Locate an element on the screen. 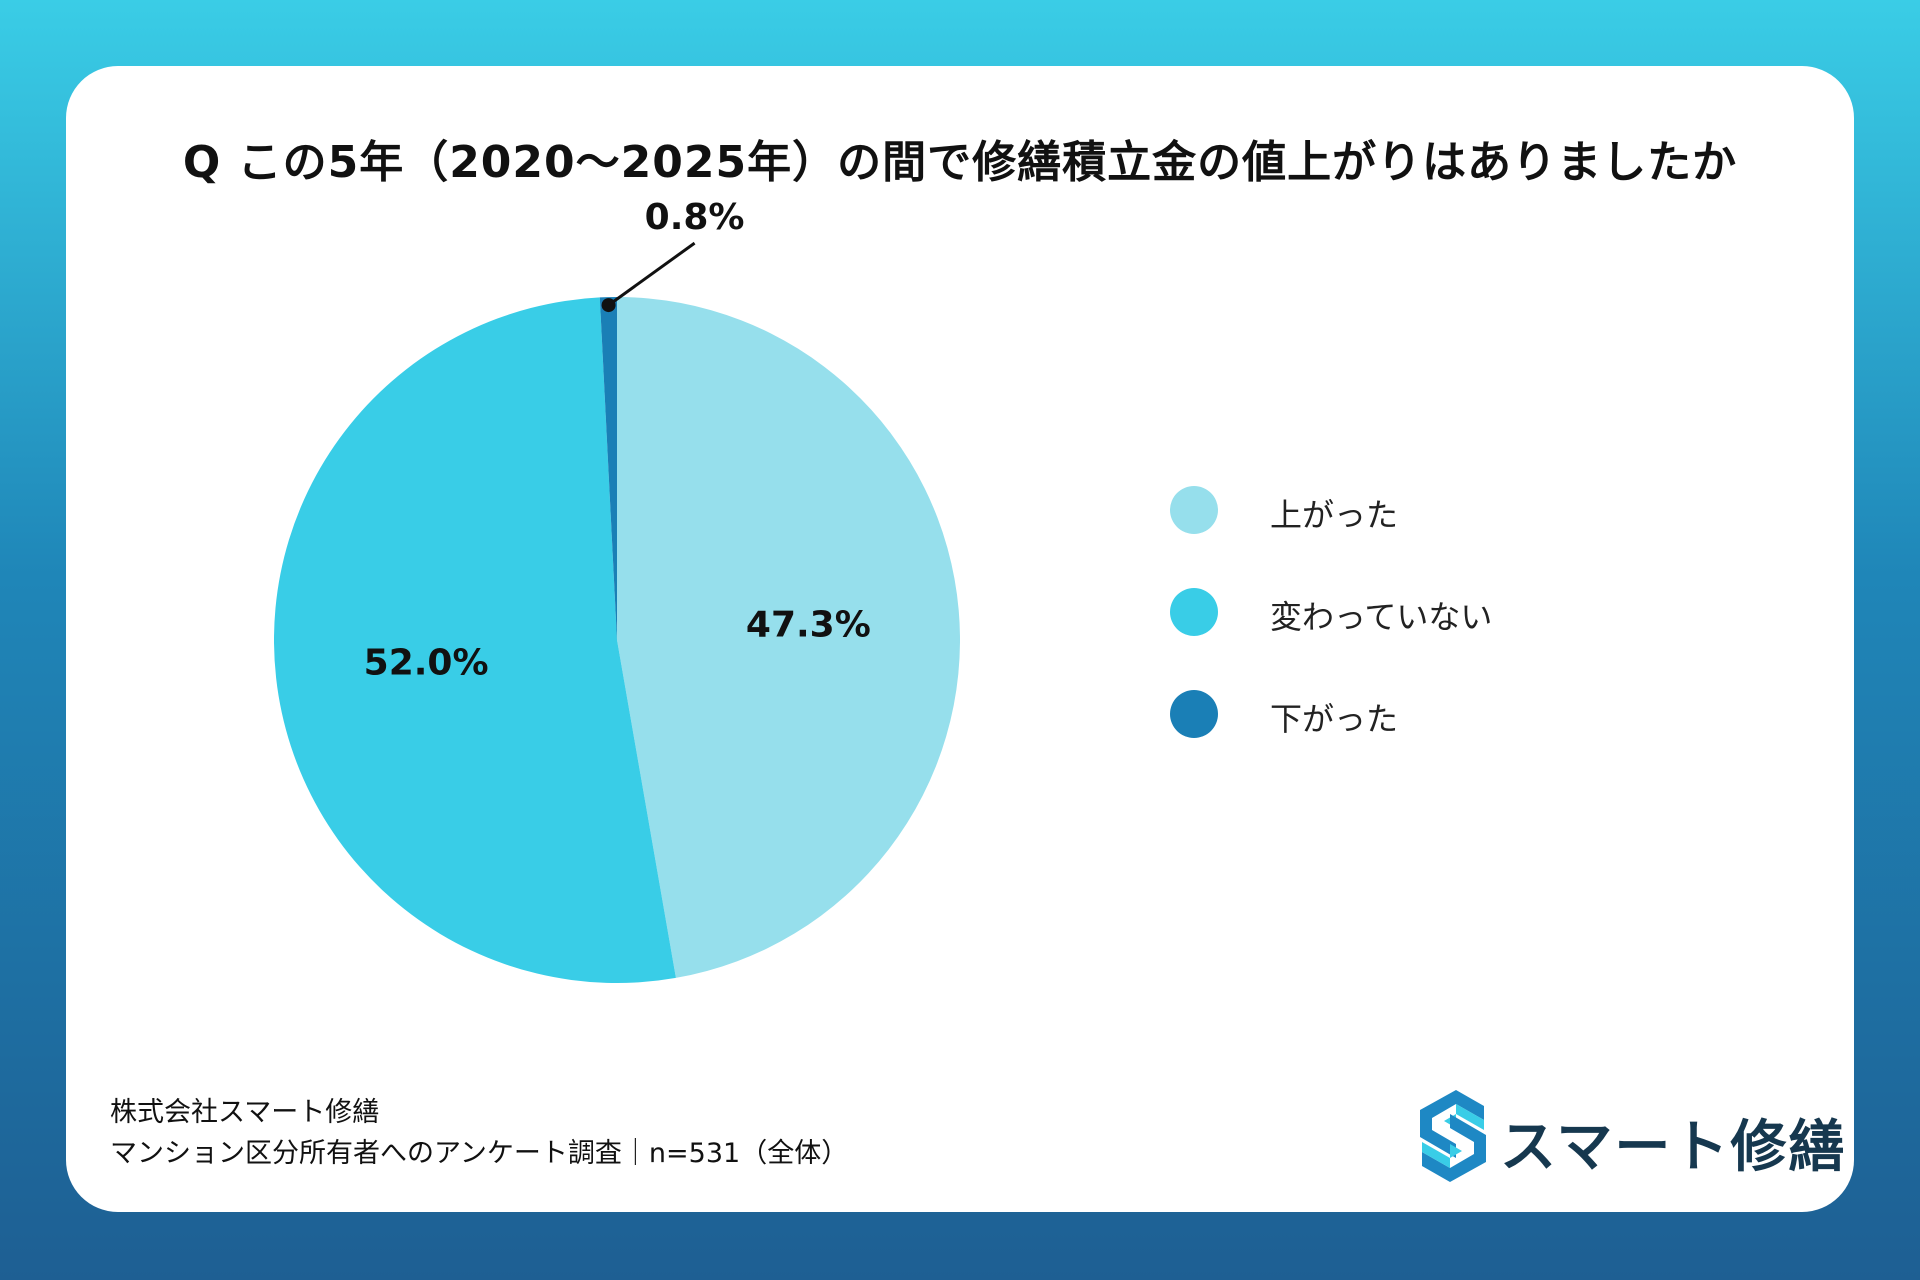 This screenshot has height=1280, width=1920. slice-up is located at coordinates (789, 637).